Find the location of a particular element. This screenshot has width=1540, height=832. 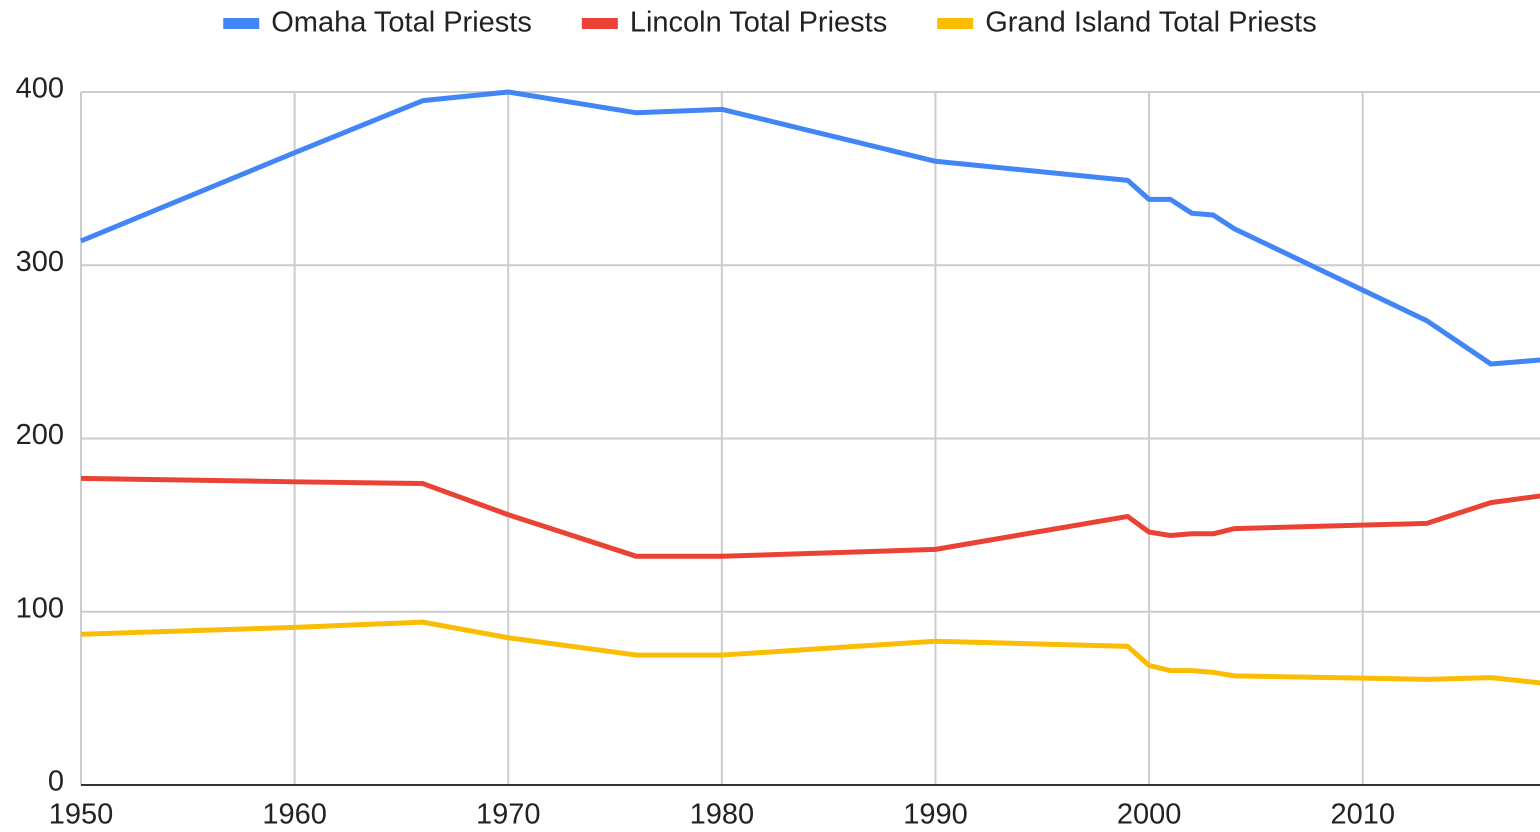

legend-label: Lincoln Total Priests is located at coordinates (758, 23).